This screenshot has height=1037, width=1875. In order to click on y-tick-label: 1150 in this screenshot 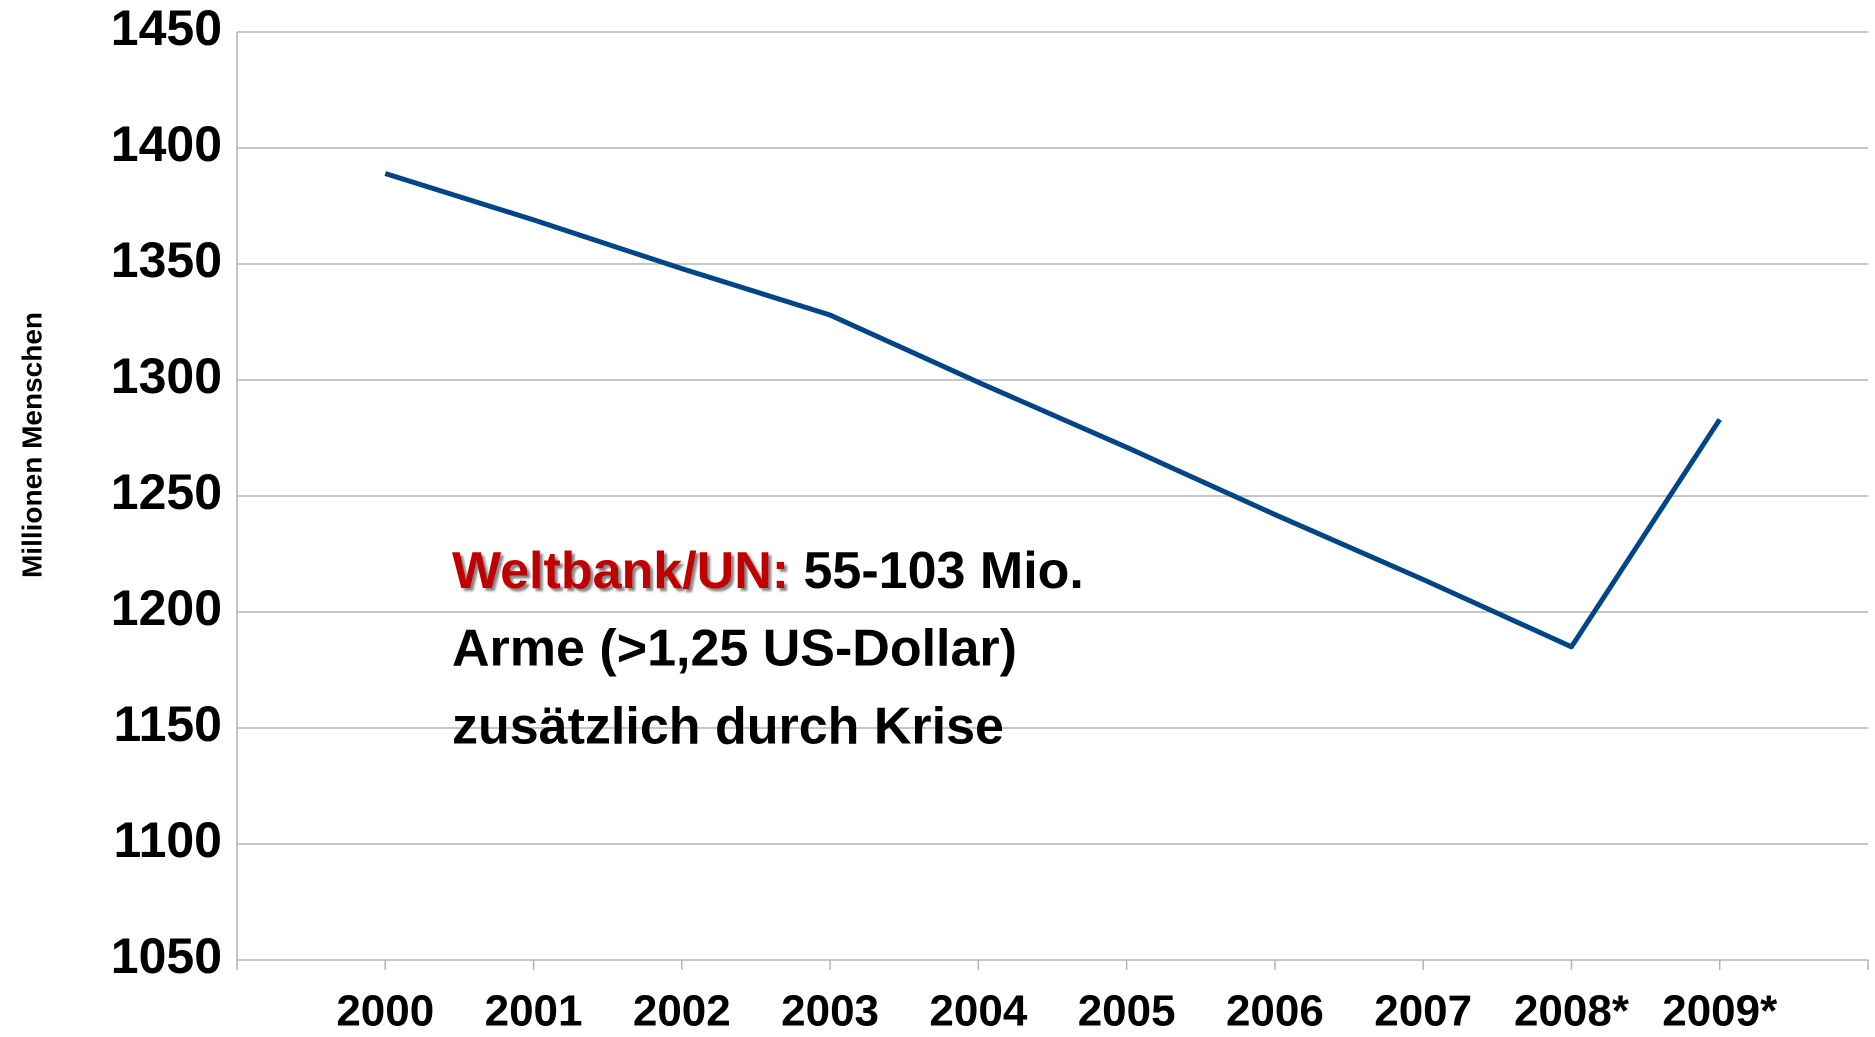, I will do `click(168, 724)`.